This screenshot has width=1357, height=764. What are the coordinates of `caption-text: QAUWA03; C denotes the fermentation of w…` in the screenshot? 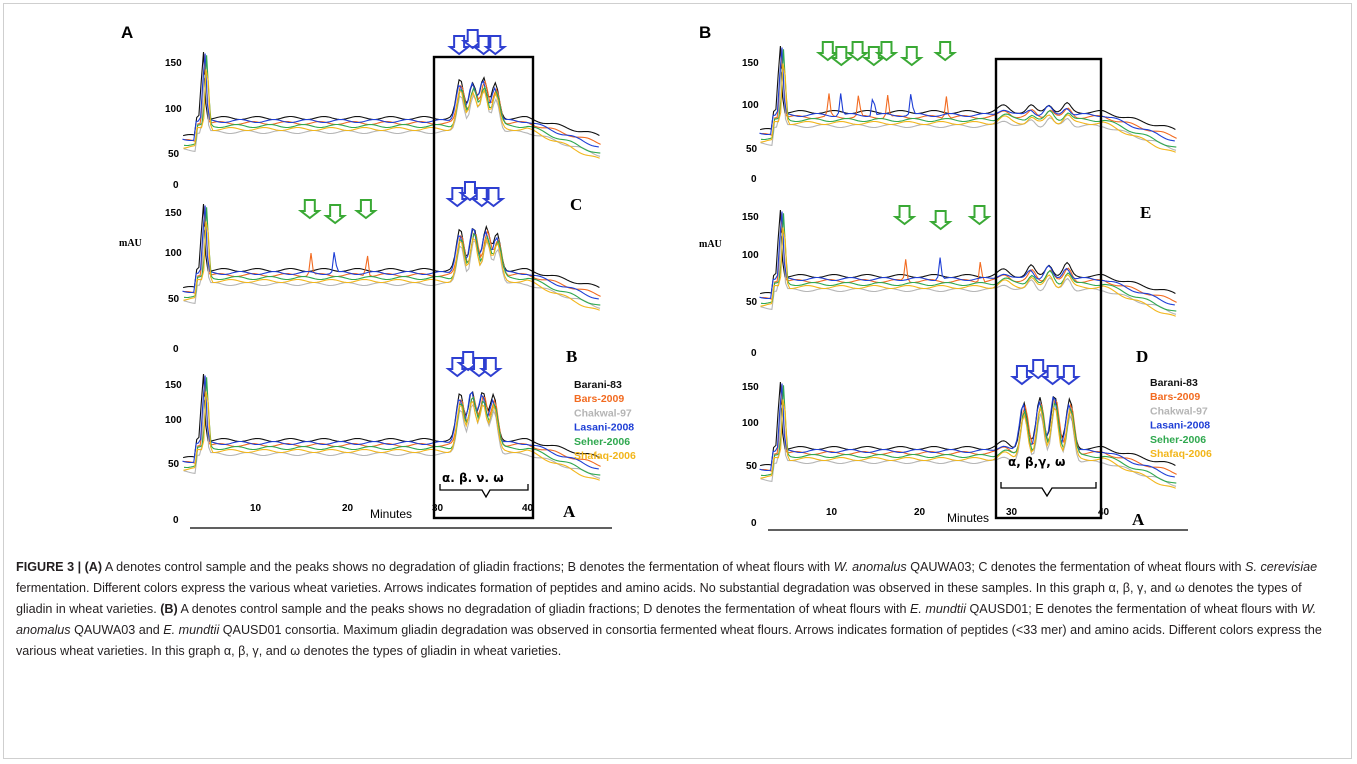 It's located at (1076, 567).